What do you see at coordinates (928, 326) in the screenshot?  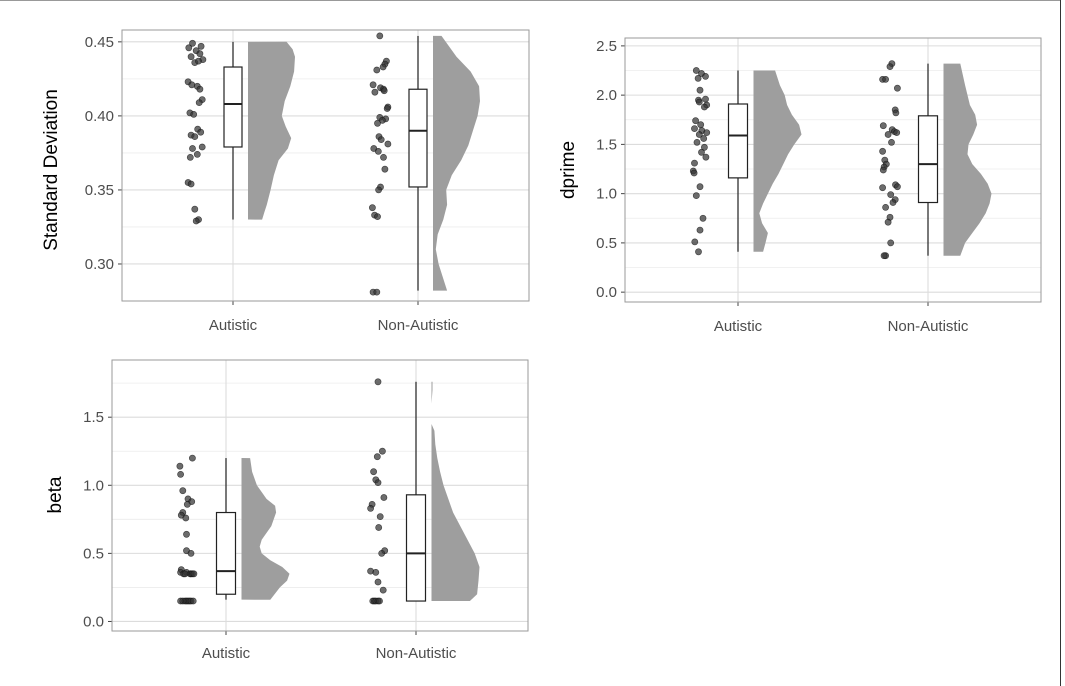 I see `x-tick-label: Non-Autistic` at bounding box center [928, 326].